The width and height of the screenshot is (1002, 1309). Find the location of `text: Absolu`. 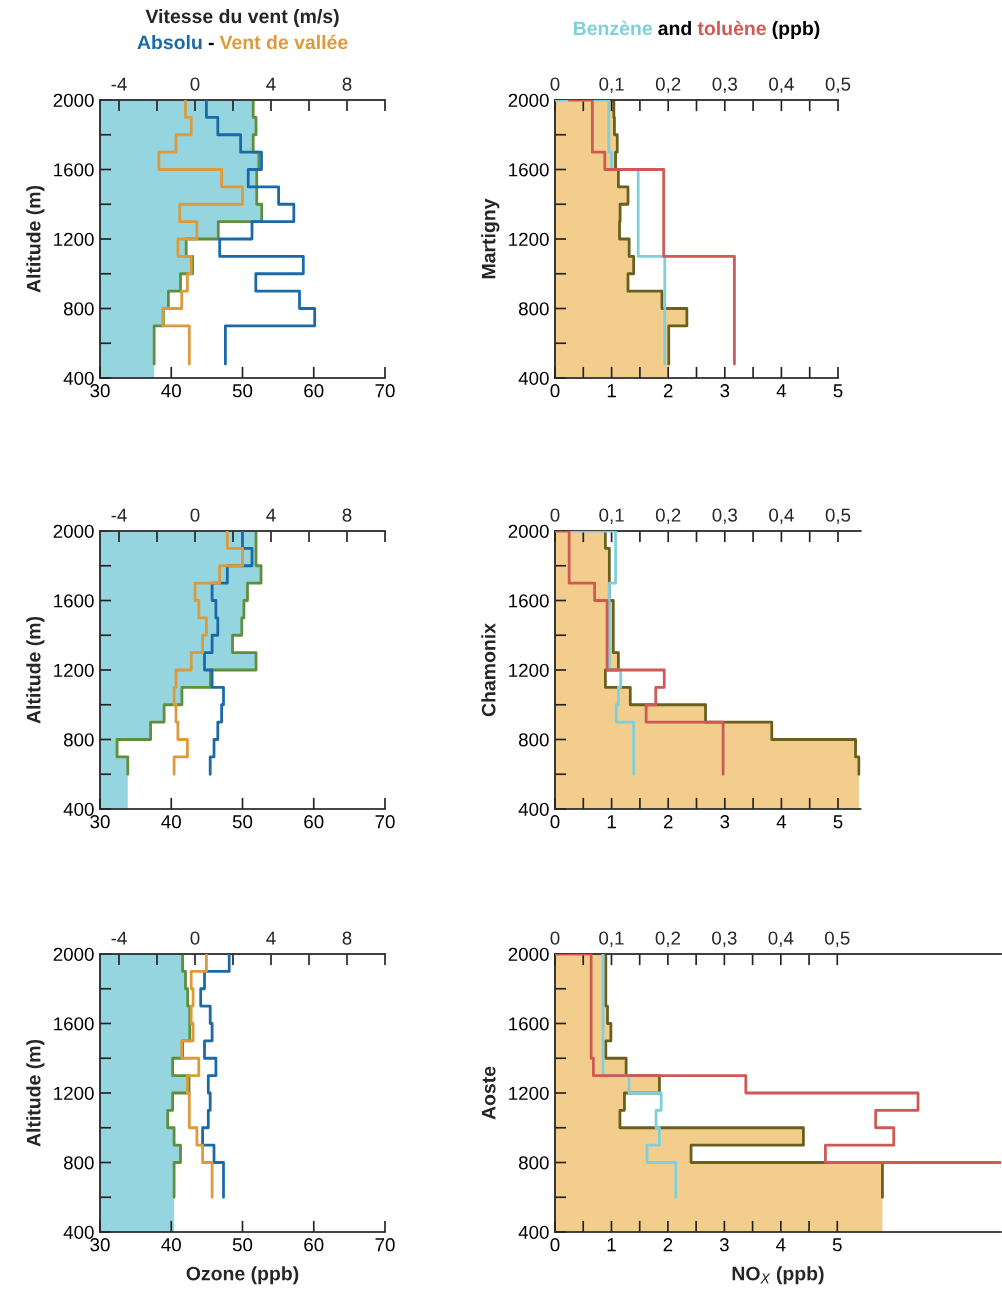

text: Absolu is located at coordinates (169, 42).